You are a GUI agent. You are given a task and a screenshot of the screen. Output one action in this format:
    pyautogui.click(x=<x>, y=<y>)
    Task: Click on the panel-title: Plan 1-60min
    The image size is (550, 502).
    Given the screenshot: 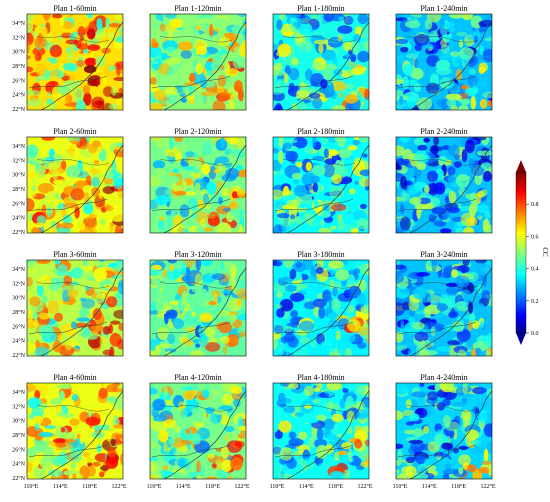 What is the action you would take?
    pyautogui.click(x=74, y=8)
    